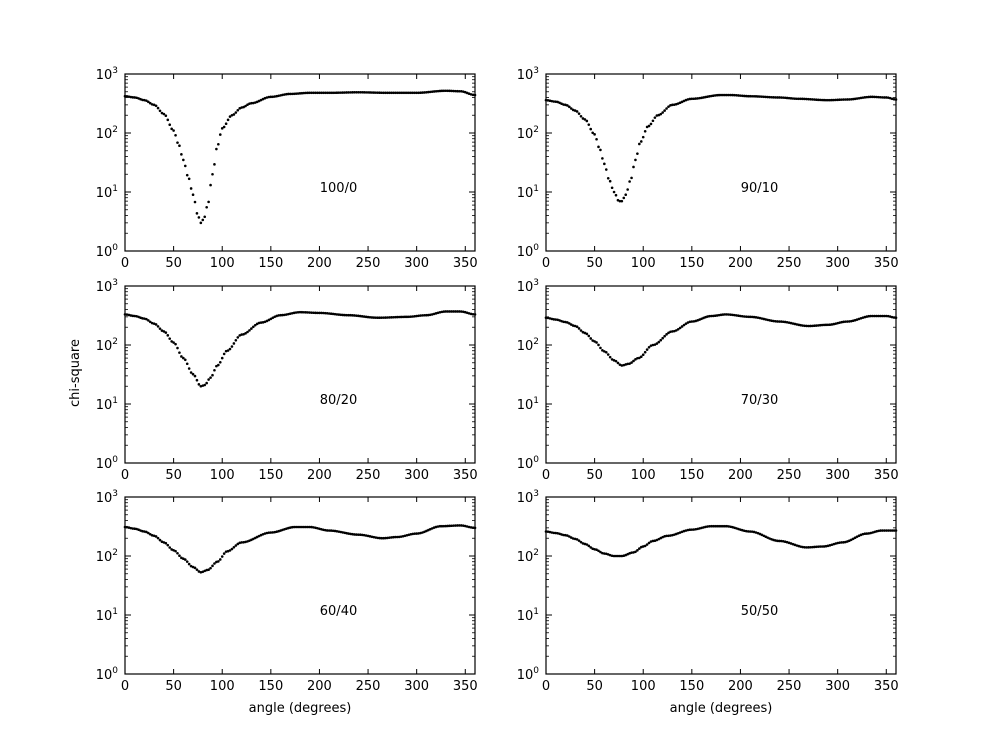 Image resolution: width=997 pixels, height=747 pixels. I want to click on panel-annotation: 50/50, so click(759, 611).